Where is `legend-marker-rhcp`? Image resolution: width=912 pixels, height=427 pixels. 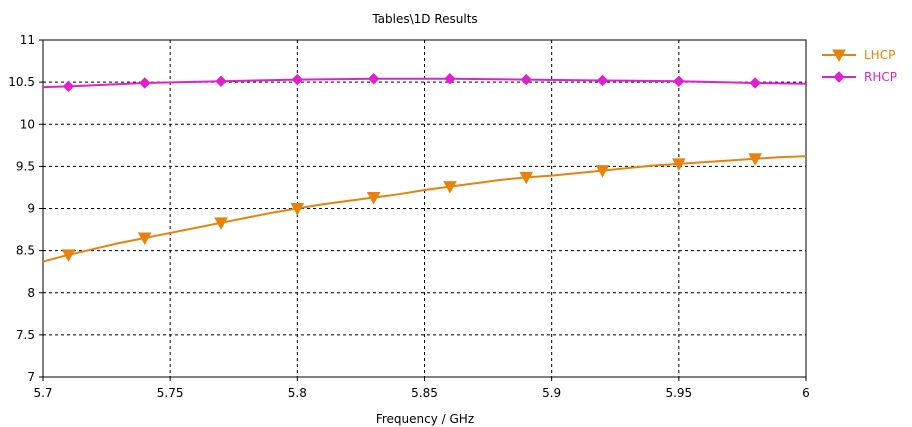 legend-marker-rhcp is located at coordinates (839, 77).